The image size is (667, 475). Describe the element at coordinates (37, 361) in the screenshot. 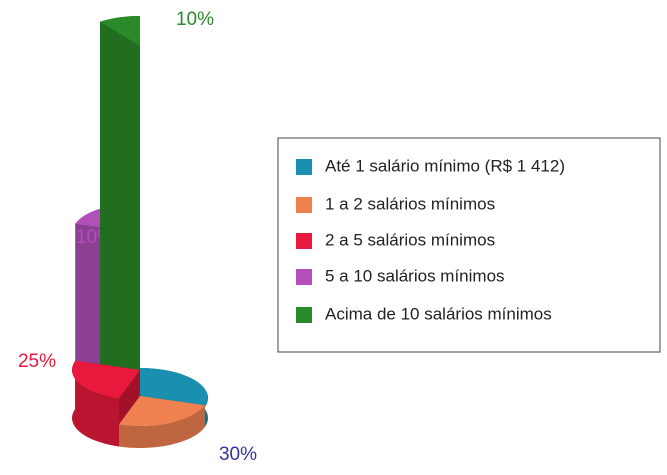

I see `data-label: 25%` at that location.